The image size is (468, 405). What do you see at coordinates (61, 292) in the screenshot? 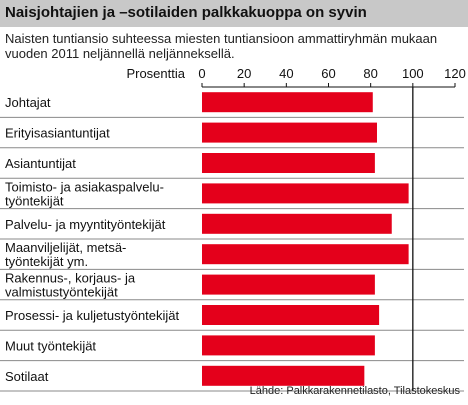
I see `category-label-7-line-2: valmistustyöntekijät` at bounding box center [61, 292].